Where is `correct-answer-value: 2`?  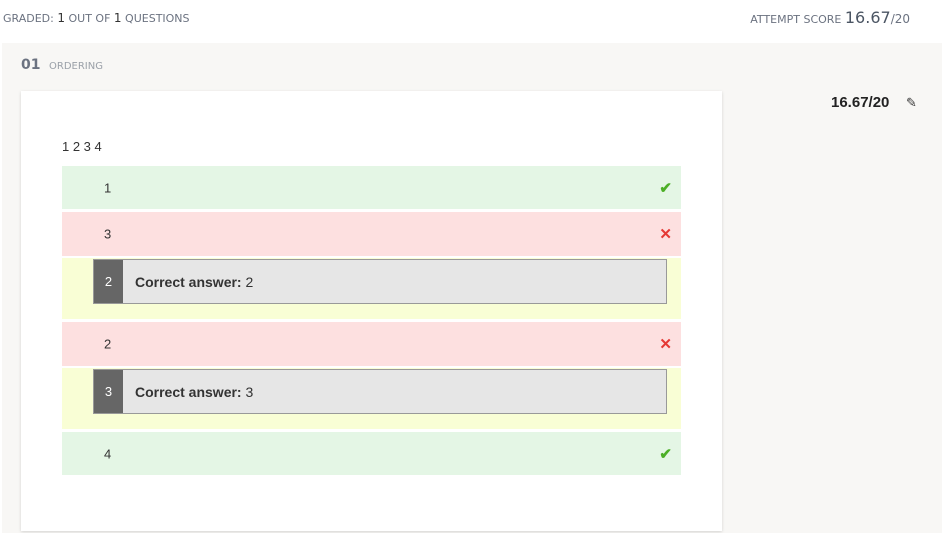 correct-answer-value: 2 is located at coordinates (249, 282).